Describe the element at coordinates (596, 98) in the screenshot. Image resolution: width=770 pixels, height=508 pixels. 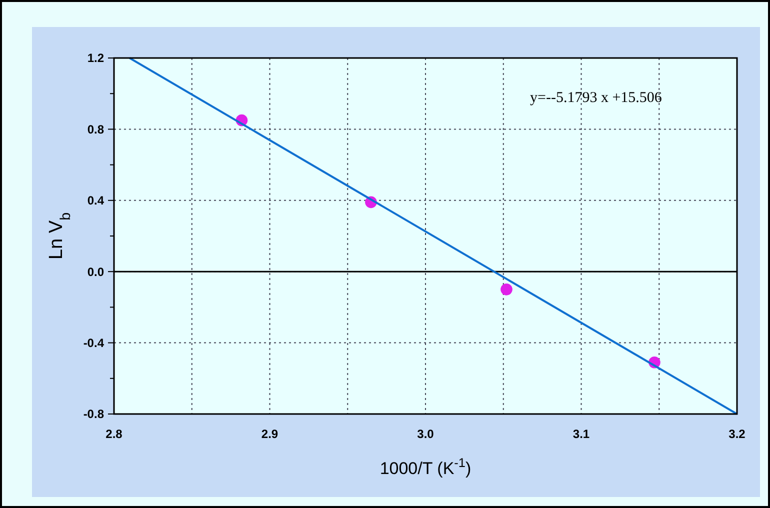
I see `annotation: y=--5.1793 x +15.506` at that location.